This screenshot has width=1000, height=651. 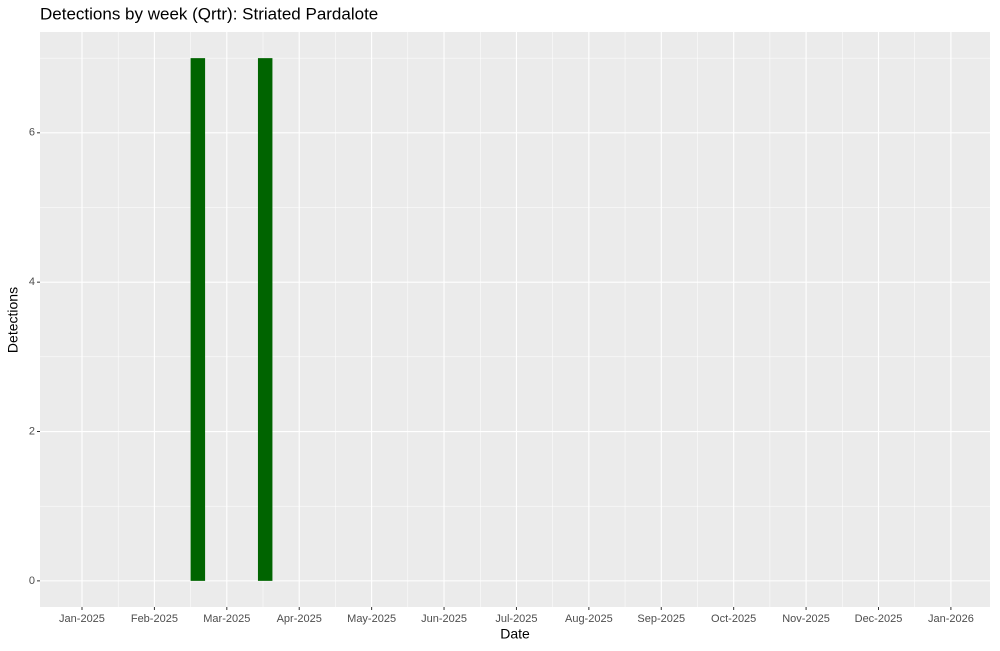 What do you see at coordinates (13, 320) in the screenshot?
I see `y-axis-title: Detections` at bounding box center [13, 320].